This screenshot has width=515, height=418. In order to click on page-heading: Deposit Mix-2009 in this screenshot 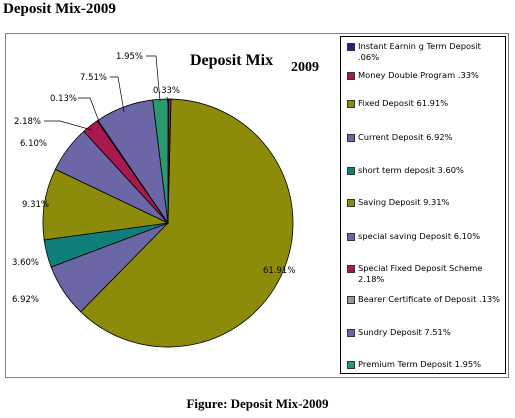, I will do `click(59, 9)`.